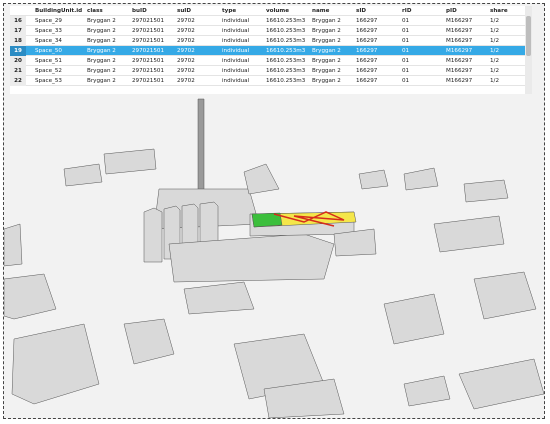 The image size is (550, 424). Describe the element at coordinates (18, 71) in the screenshot. I see `row-number: 21` at that location.